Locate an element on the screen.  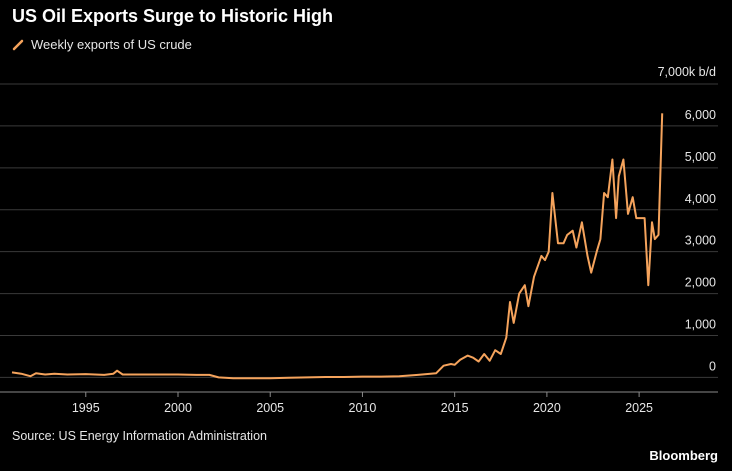
y-tick-label: 0 is located at coordinates (712, 366).